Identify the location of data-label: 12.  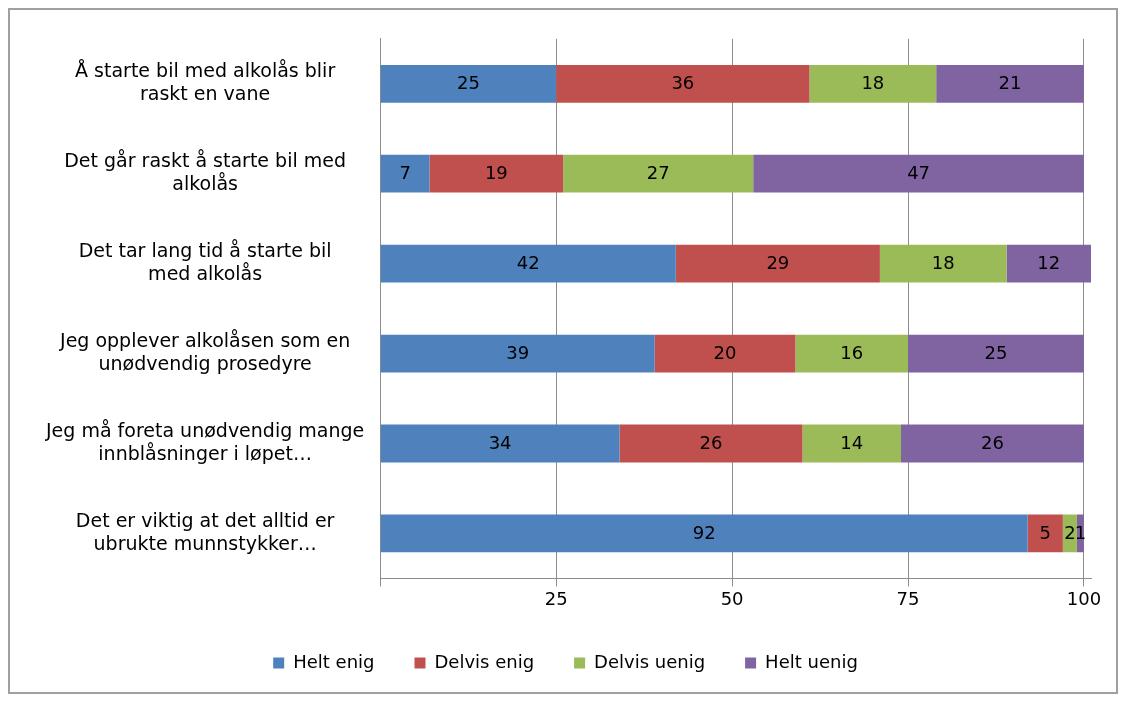
(1049, 263).